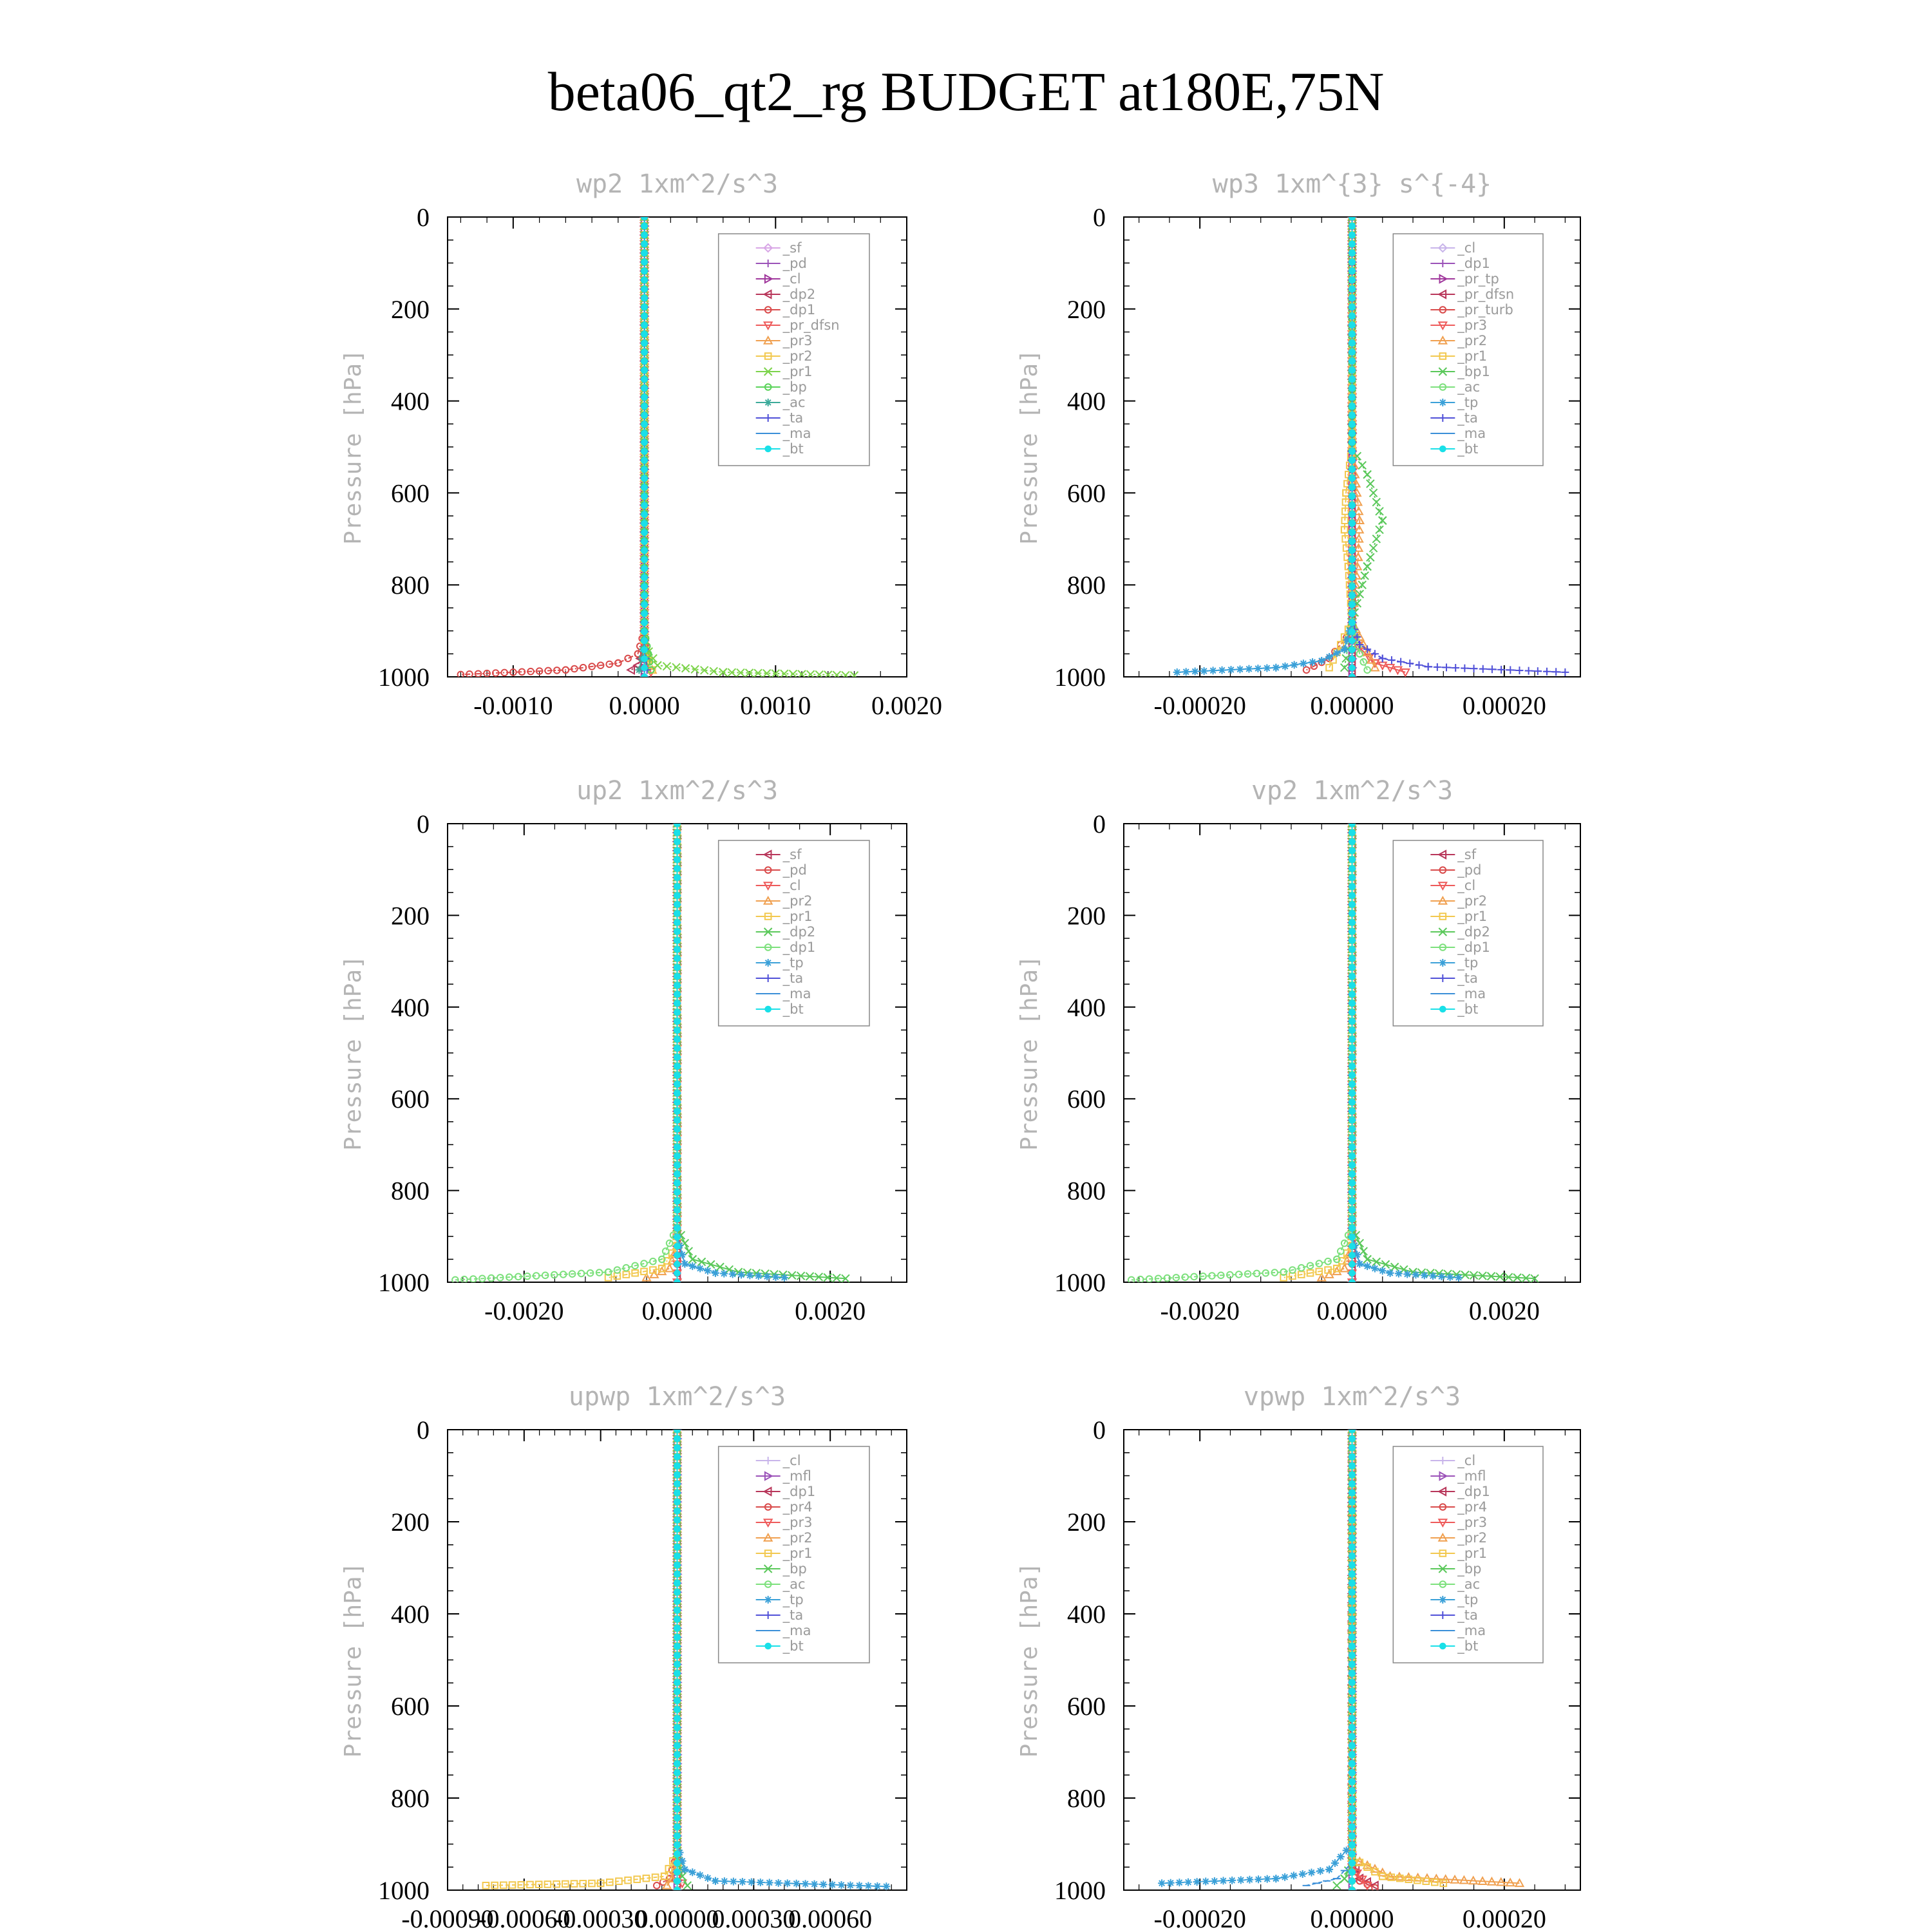 The height and width of the screenshot is (1932, 1932). Describe the element at coordinates (644, 706) in the screenshot. I see `x-tick-label: 0.0000` at that location.